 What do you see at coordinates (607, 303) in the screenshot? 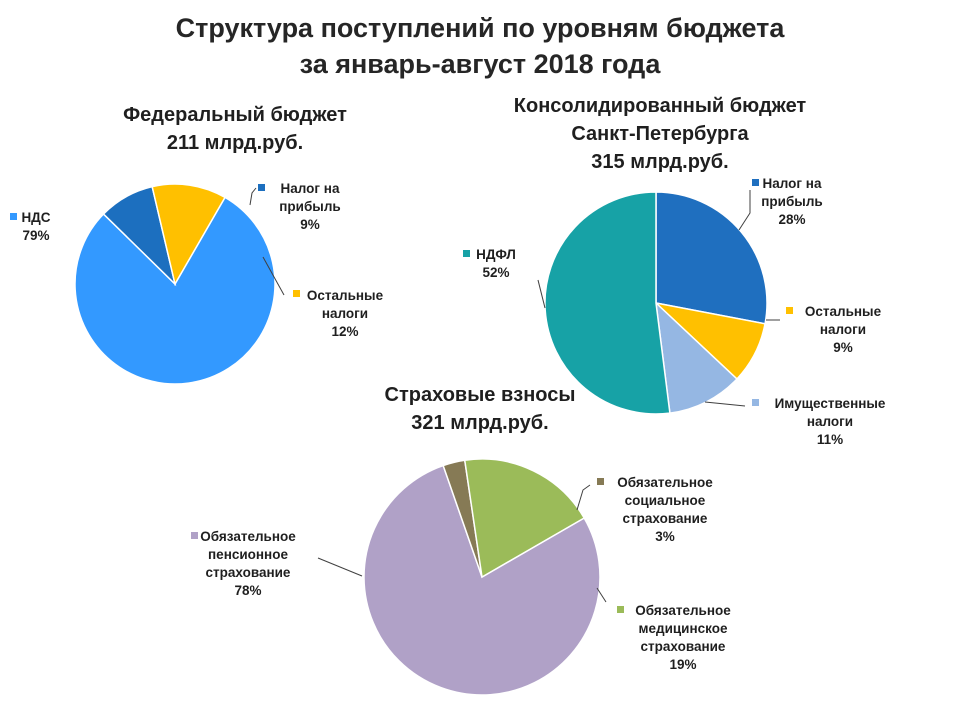
I see `pie-slice-ndfl` at bounding box center [607, 303].